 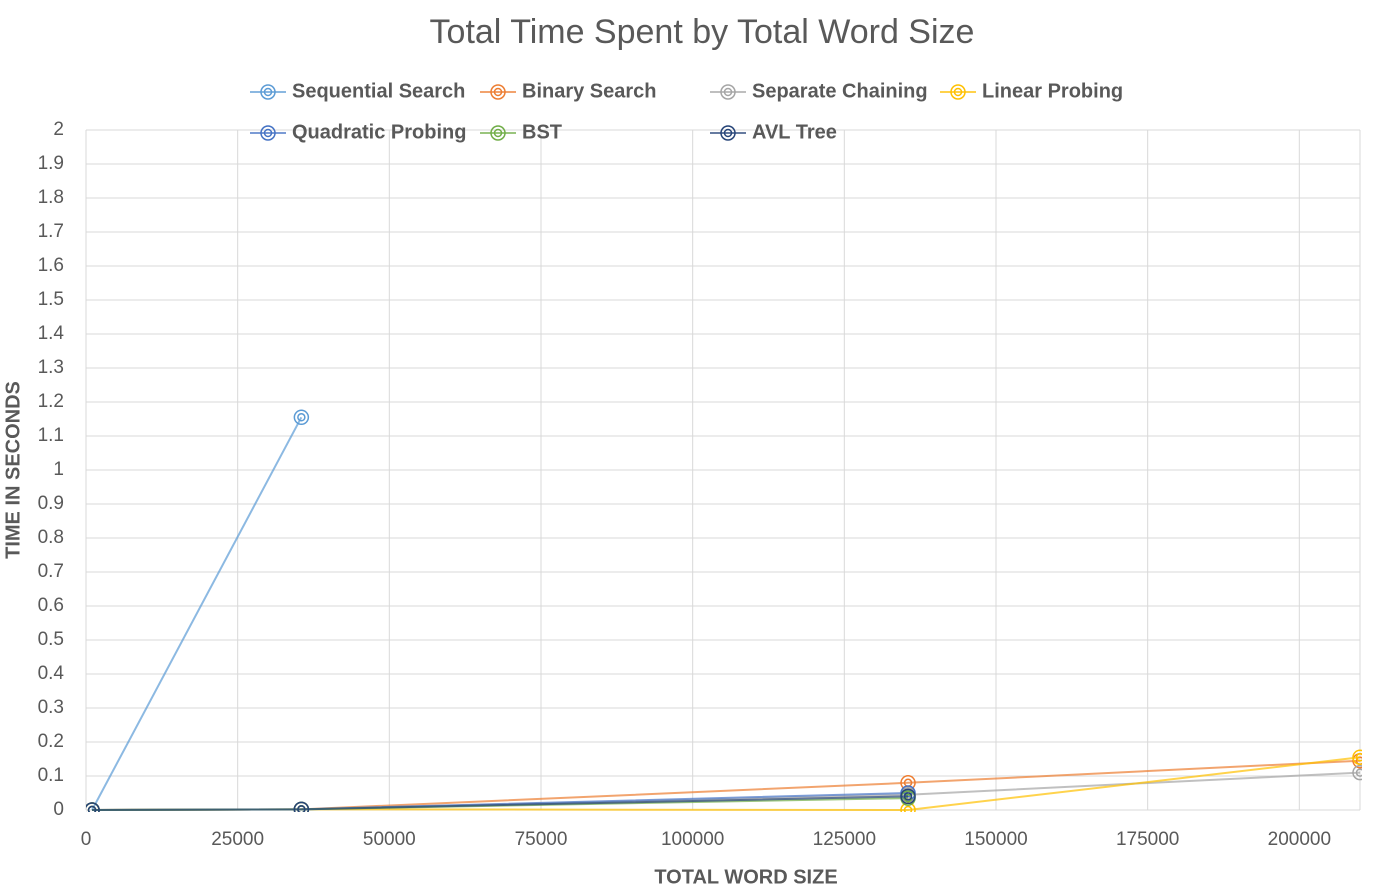 I want to click on x-tick-label: 25000, so click(x=237, y=839).